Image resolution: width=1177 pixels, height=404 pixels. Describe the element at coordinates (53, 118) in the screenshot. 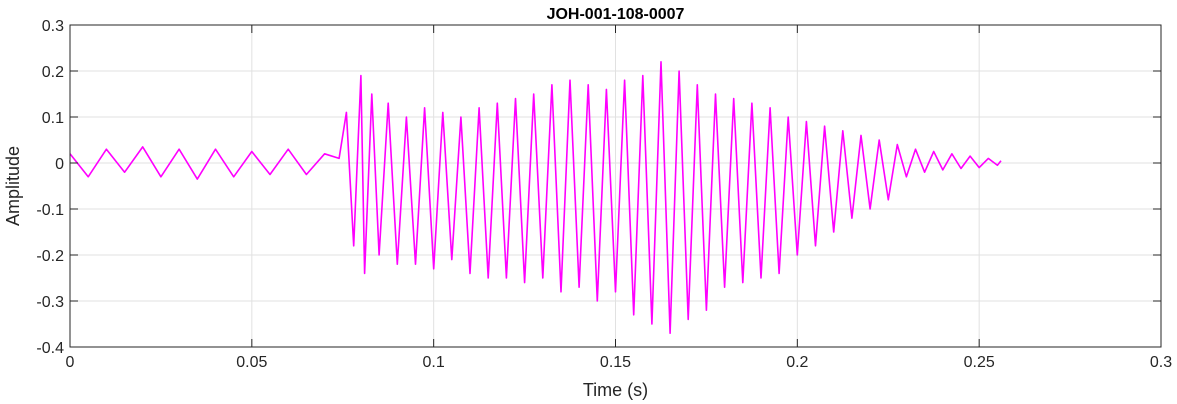

I see `y-tick-label: 0.1` at that location.